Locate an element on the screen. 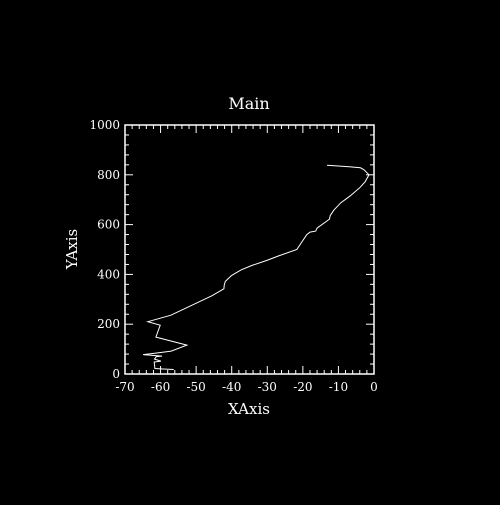 Image resolution: width=500 pixels, height=505 pixels. y-tick-labels: 0 200 400 600 800 1000 is located at coordinates (104, 249).